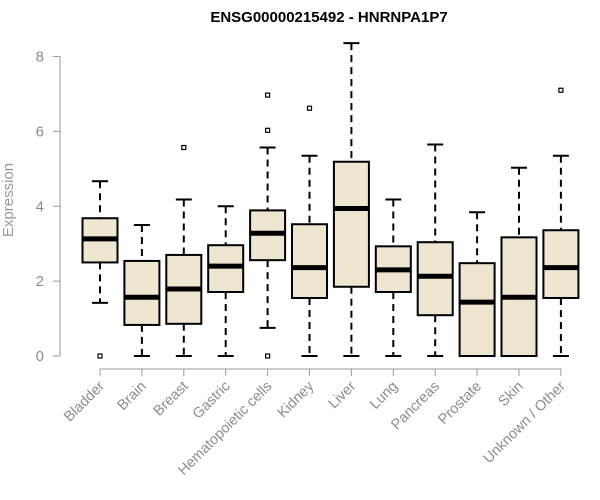  I want to click on x-tick-label-7: Lung, so click(384, 396).